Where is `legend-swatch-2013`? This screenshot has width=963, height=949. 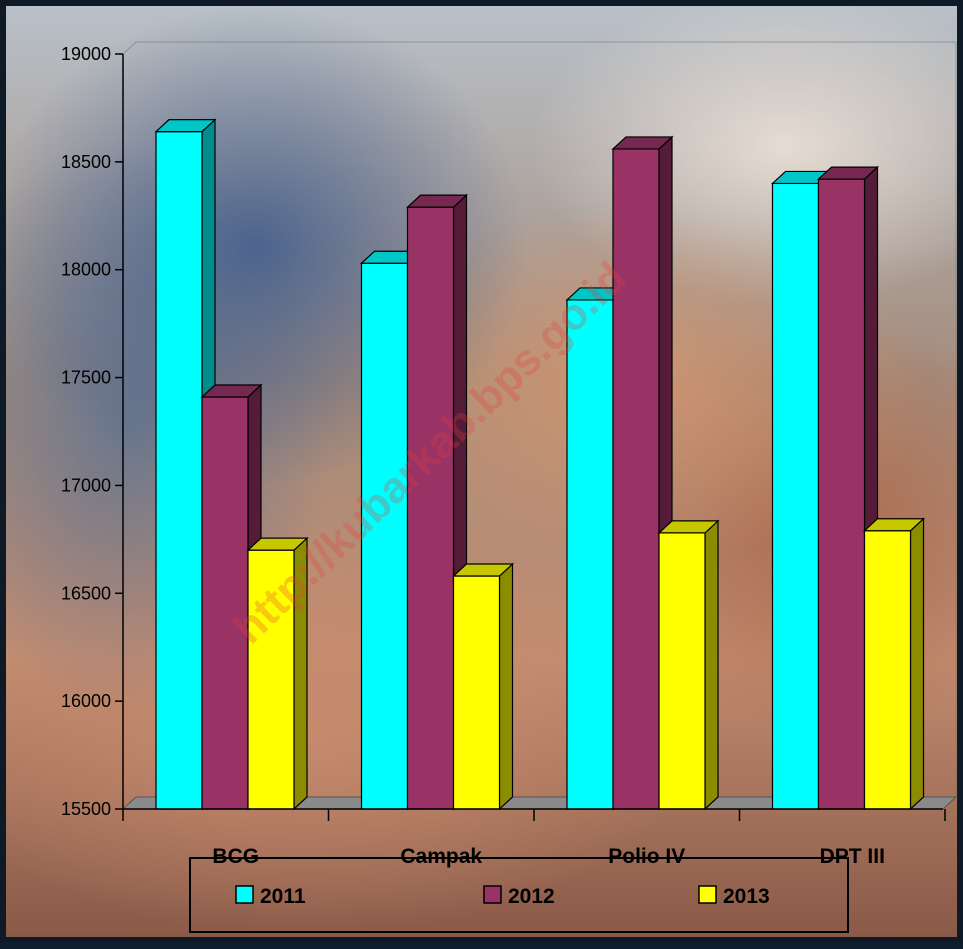 legend-swatch-2013 is located at coordinates (707, 894).